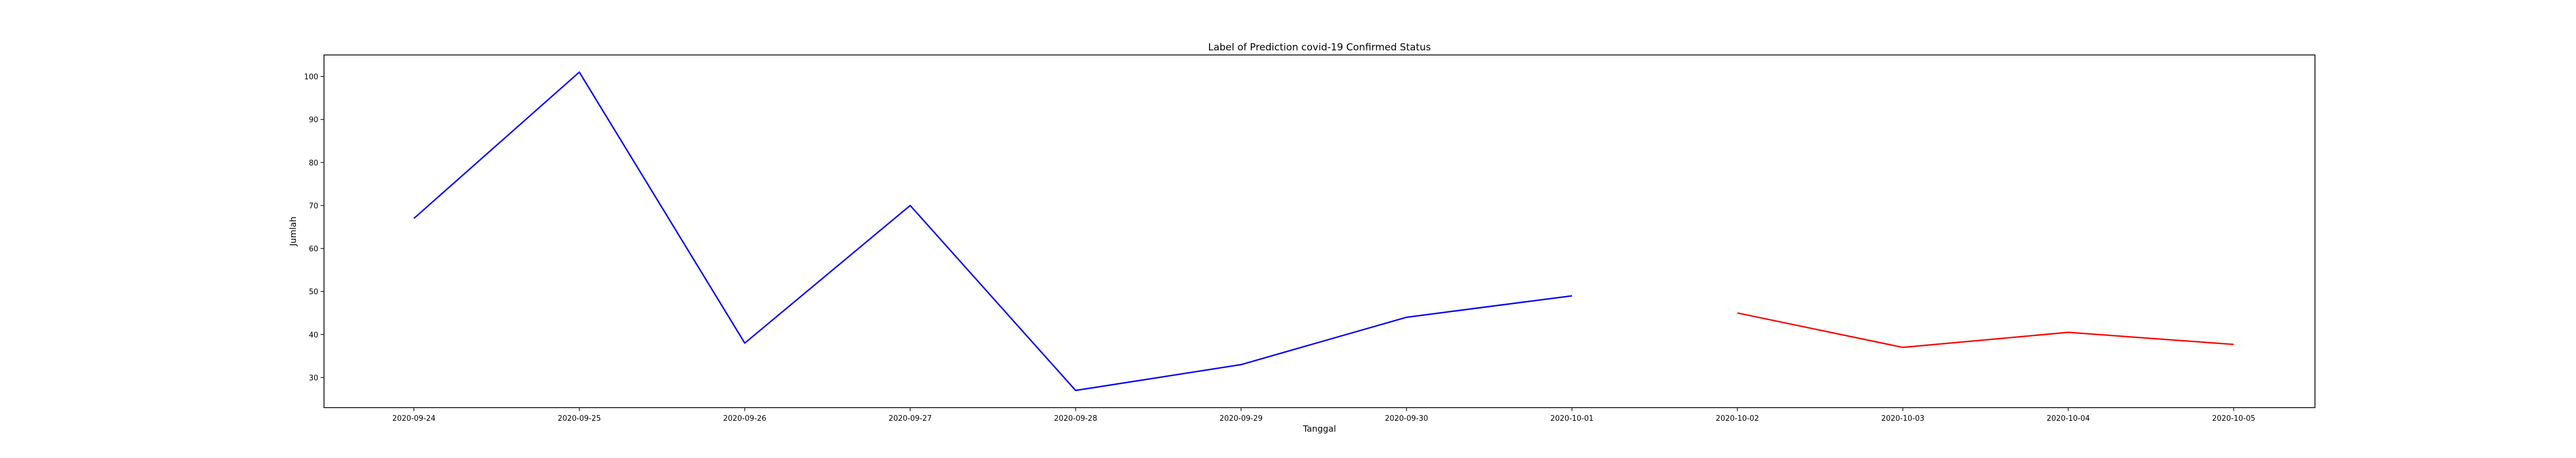 This screenshot has width=2576, height=458. What do you see at coordinates (313, 335) in the screenshot?
I see `y-tick-label: 40` at bounding box center [313, 335].